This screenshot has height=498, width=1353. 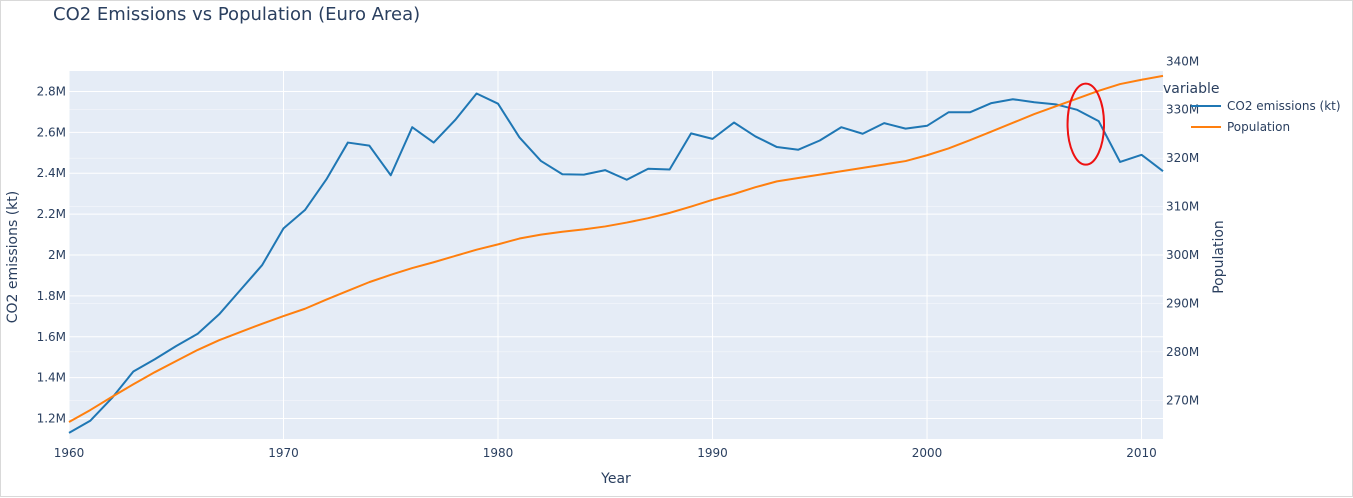 I want to click on y-tick-label: 2.2M, so click(x=51, y=214).